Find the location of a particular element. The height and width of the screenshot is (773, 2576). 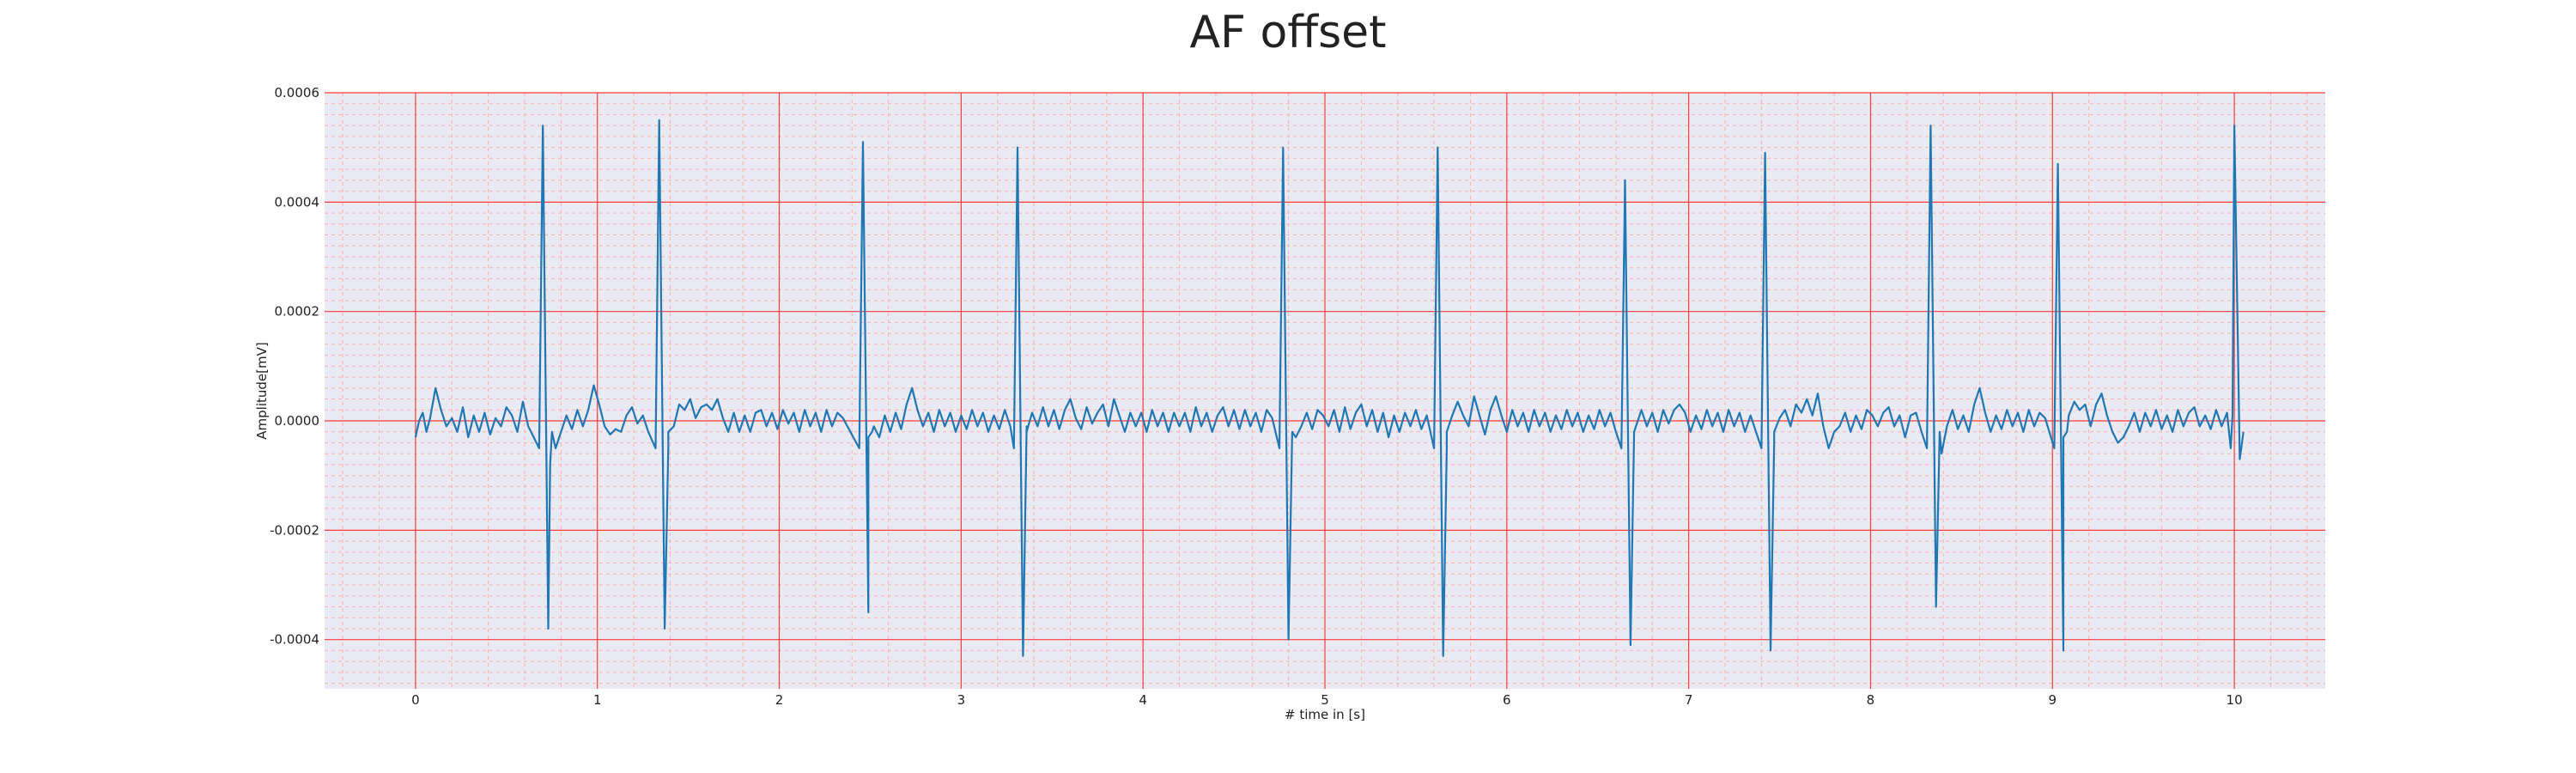

y-axis-ticks: -0.0004 -0.0002 0.0000 0.0002 0.0004 0.0006 is located at coordinates (294, 367).